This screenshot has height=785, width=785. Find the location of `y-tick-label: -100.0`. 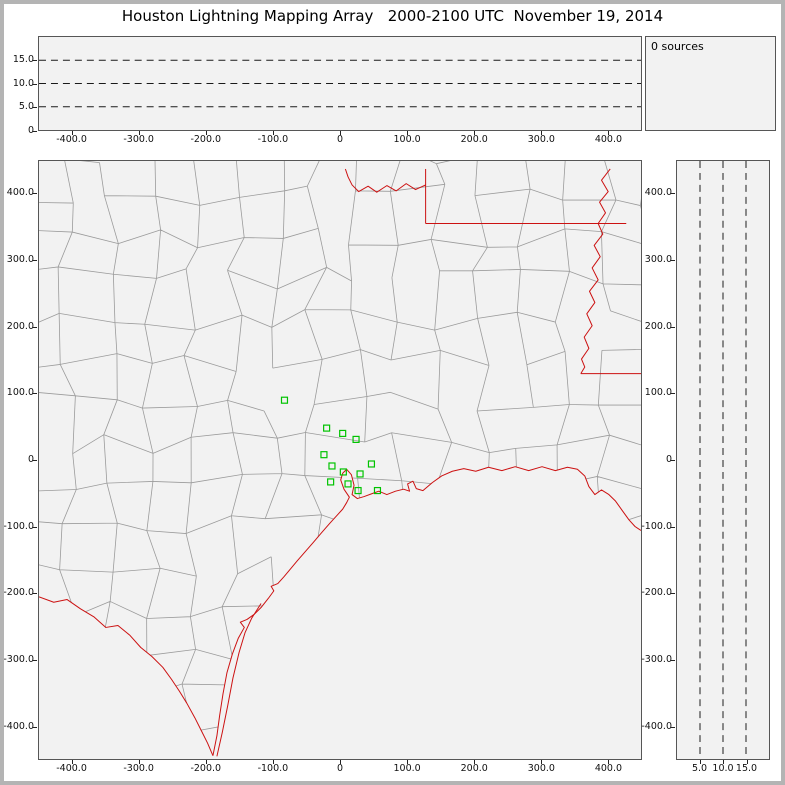

y-tick-label: -100.0 is located at coordinates (18, 526).